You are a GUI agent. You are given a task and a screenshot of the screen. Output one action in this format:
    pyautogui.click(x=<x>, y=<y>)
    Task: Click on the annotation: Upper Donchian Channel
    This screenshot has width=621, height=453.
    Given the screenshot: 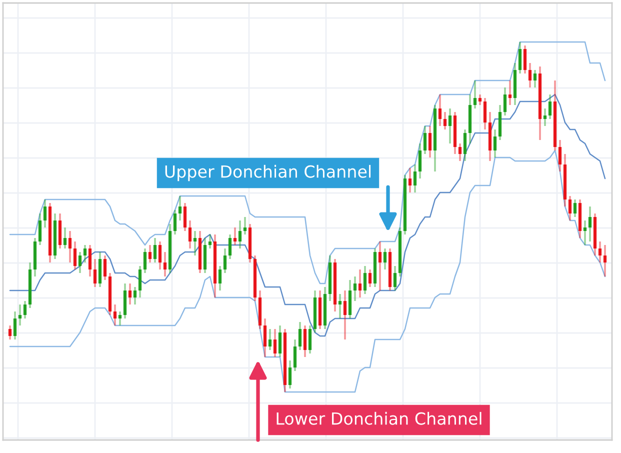 What is the action you would take?
    pyautogui.click(x=268, y=173)
    